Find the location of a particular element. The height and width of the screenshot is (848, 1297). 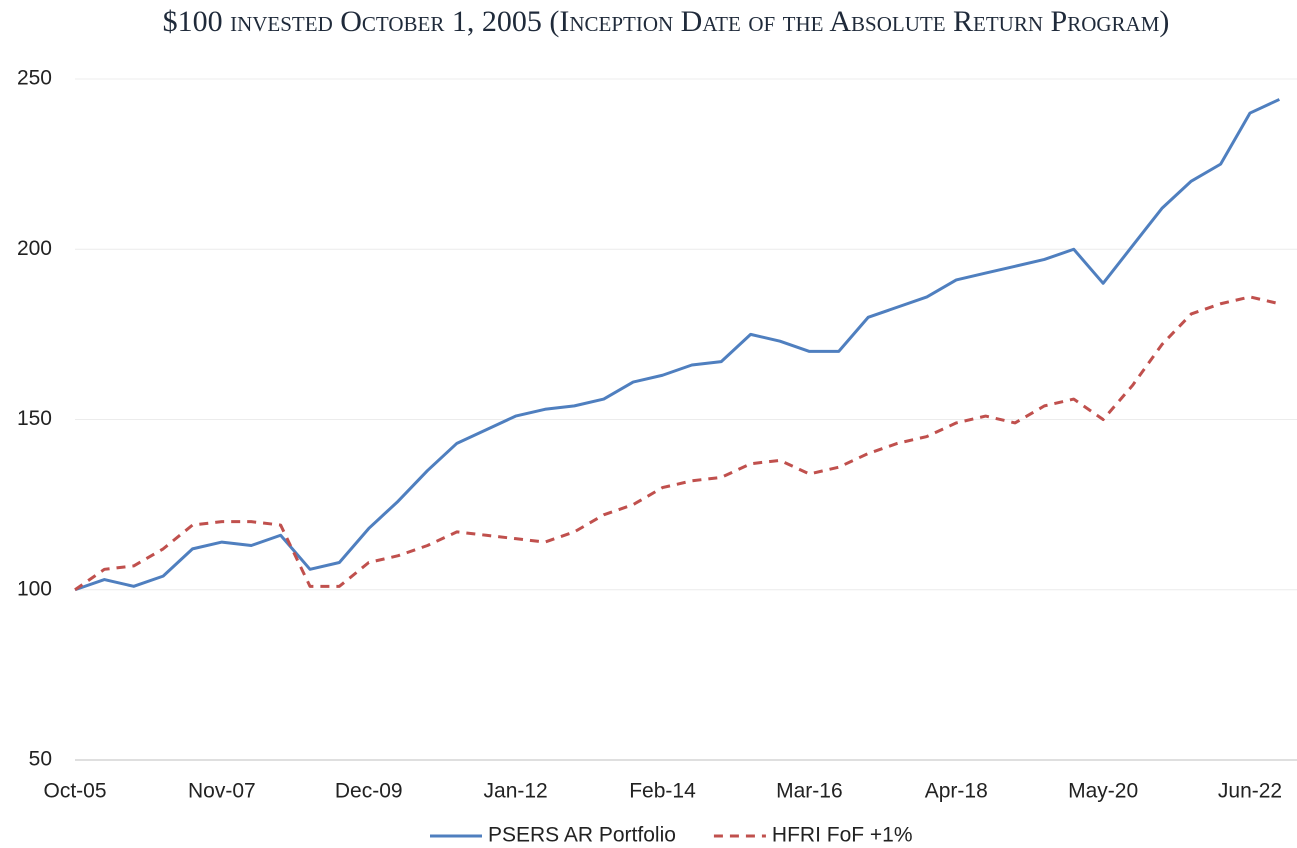

y-tick-label: 250 is located at coordinates (34, 78).